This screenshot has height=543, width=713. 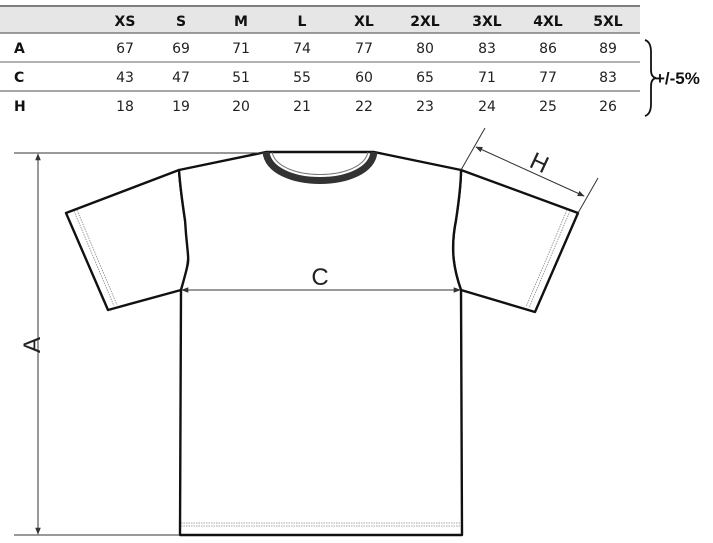 I want to click on dimension-h-arrow, so click(x=530, y=171).